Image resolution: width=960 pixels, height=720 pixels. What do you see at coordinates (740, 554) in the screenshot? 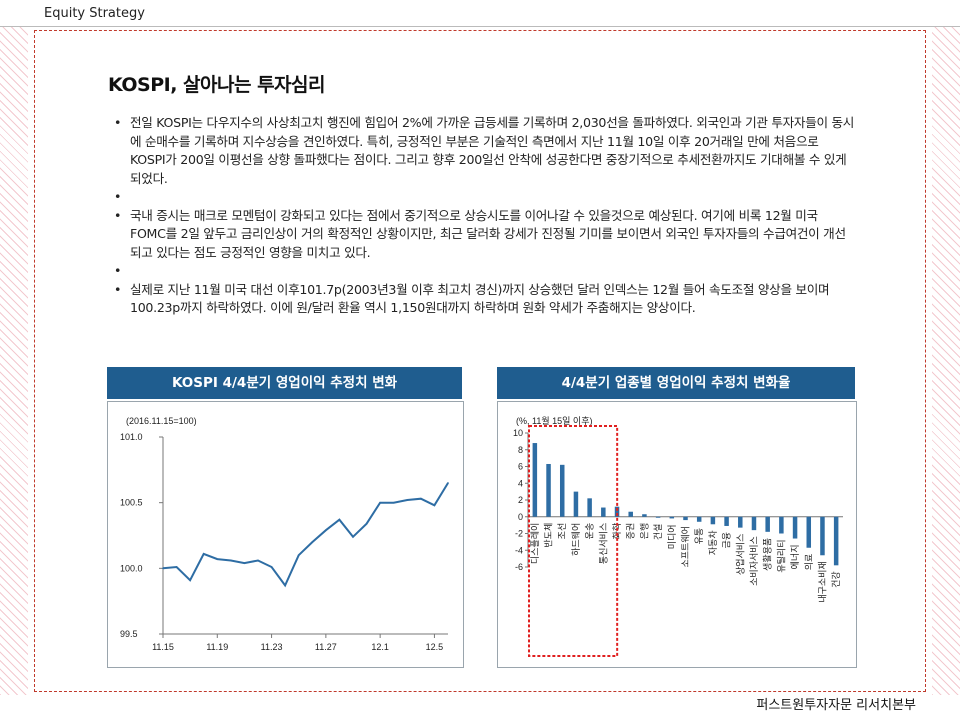
I see `category-label: 상업서비스` at bounding box center [740, 554].